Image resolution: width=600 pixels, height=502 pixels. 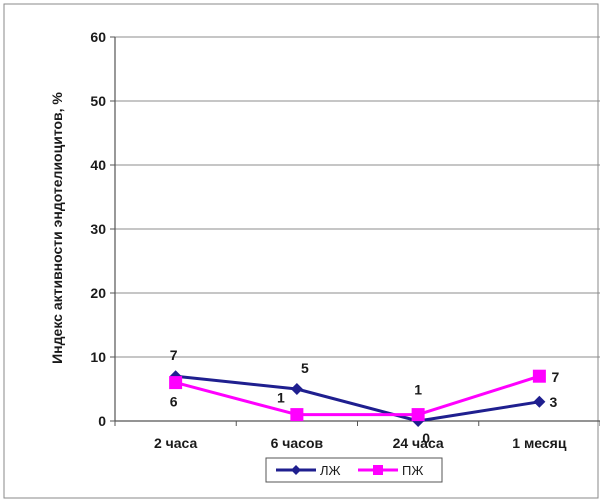 What do you see at coordinates (553, 402) in the screenshot?
I see `data-label: 3` at bounding box center [553, 402].